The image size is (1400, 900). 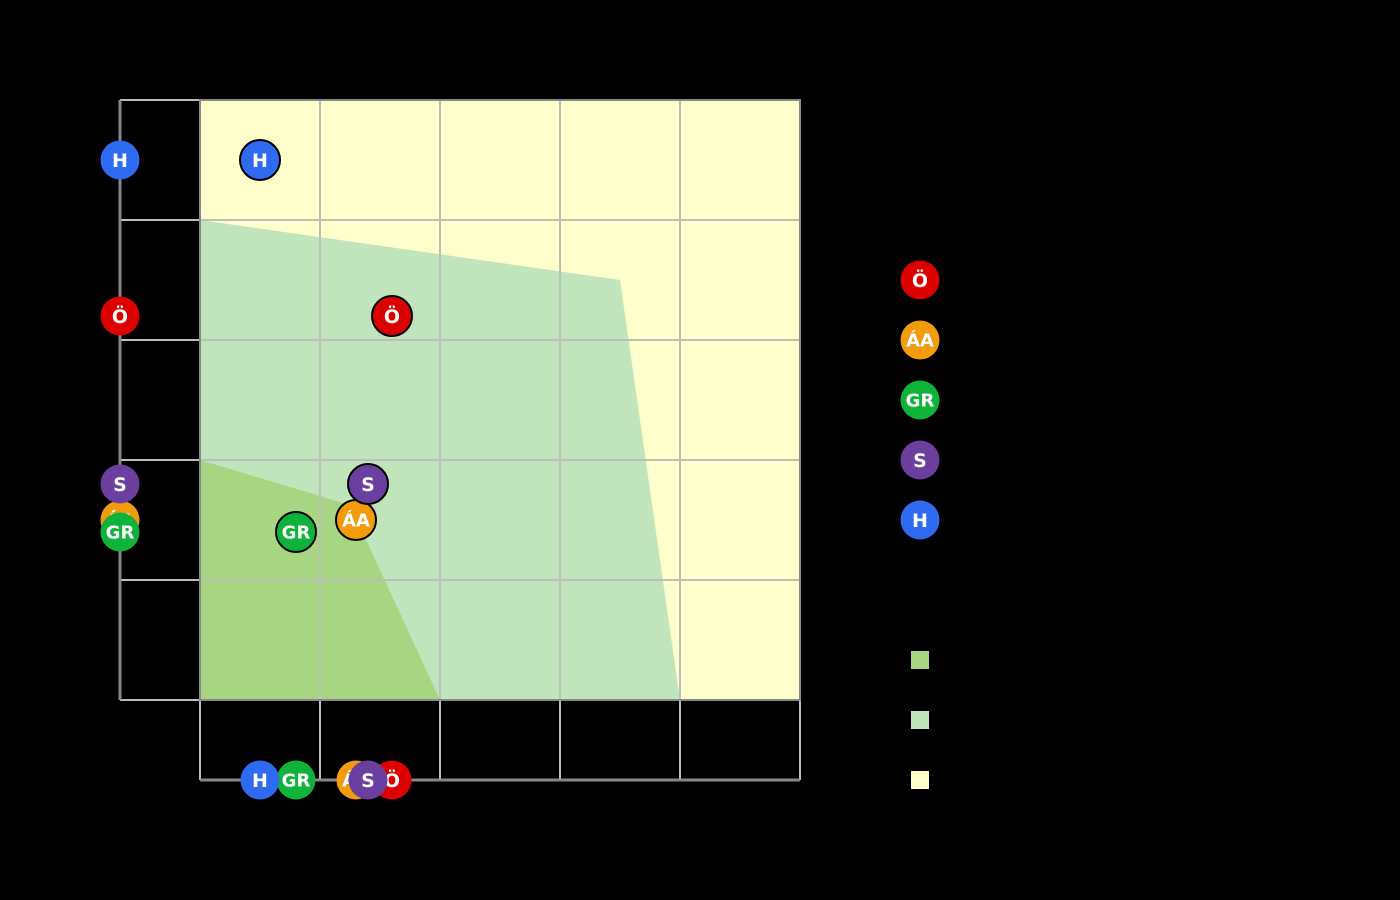 I want to click on legend-marker-ÁA: ÁA, so click(x=920, y=340).